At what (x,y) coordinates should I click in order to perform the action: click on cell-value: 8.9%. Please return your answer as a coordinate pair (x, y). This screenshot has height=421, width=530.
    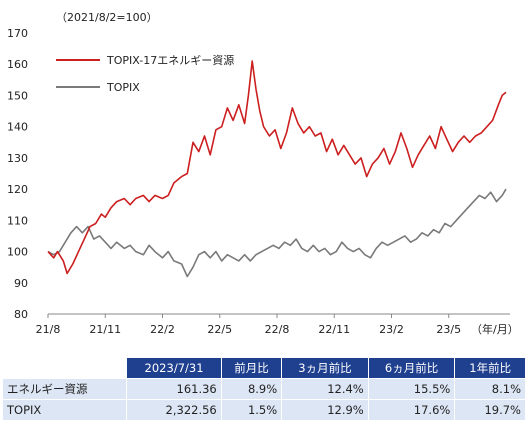
    Looking at the image, I should click on (251, 389).